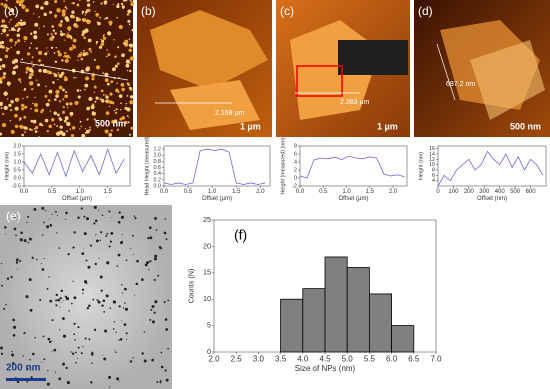 This screenshot has height=389, width=550. Describe the element at coordinates (214, 166) in the screenshot. I see `profile-line` at that location.